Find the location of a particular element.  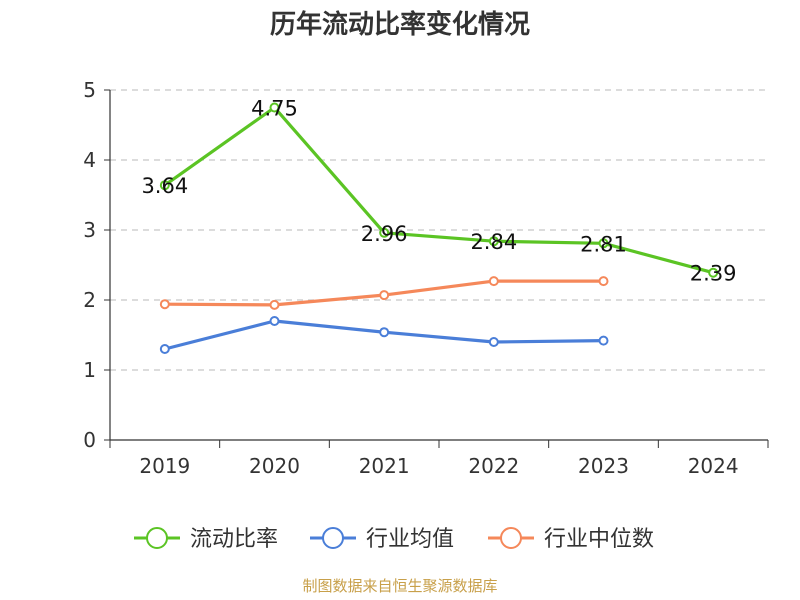

legend-item: 行业中位数 is located at coordinates (571, 539).